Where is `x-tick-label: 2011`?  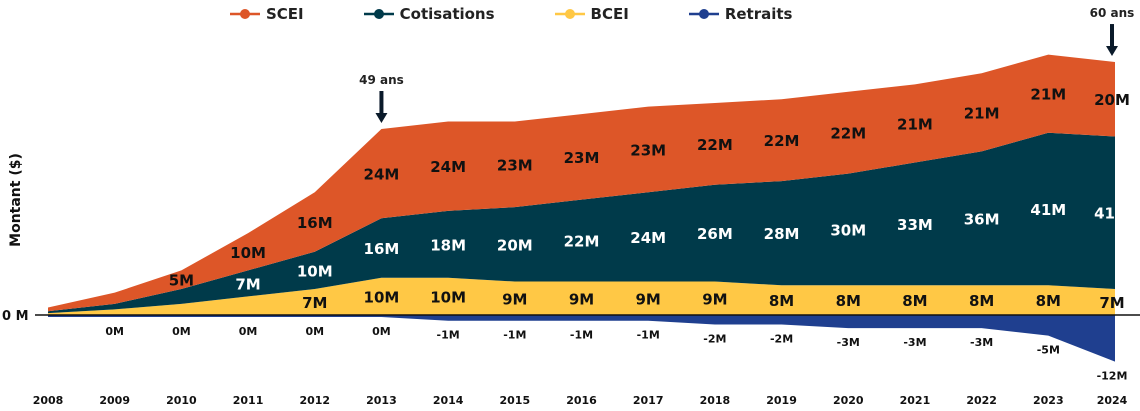
x-tick-label: 2011 is located at coordinates (248, 400).